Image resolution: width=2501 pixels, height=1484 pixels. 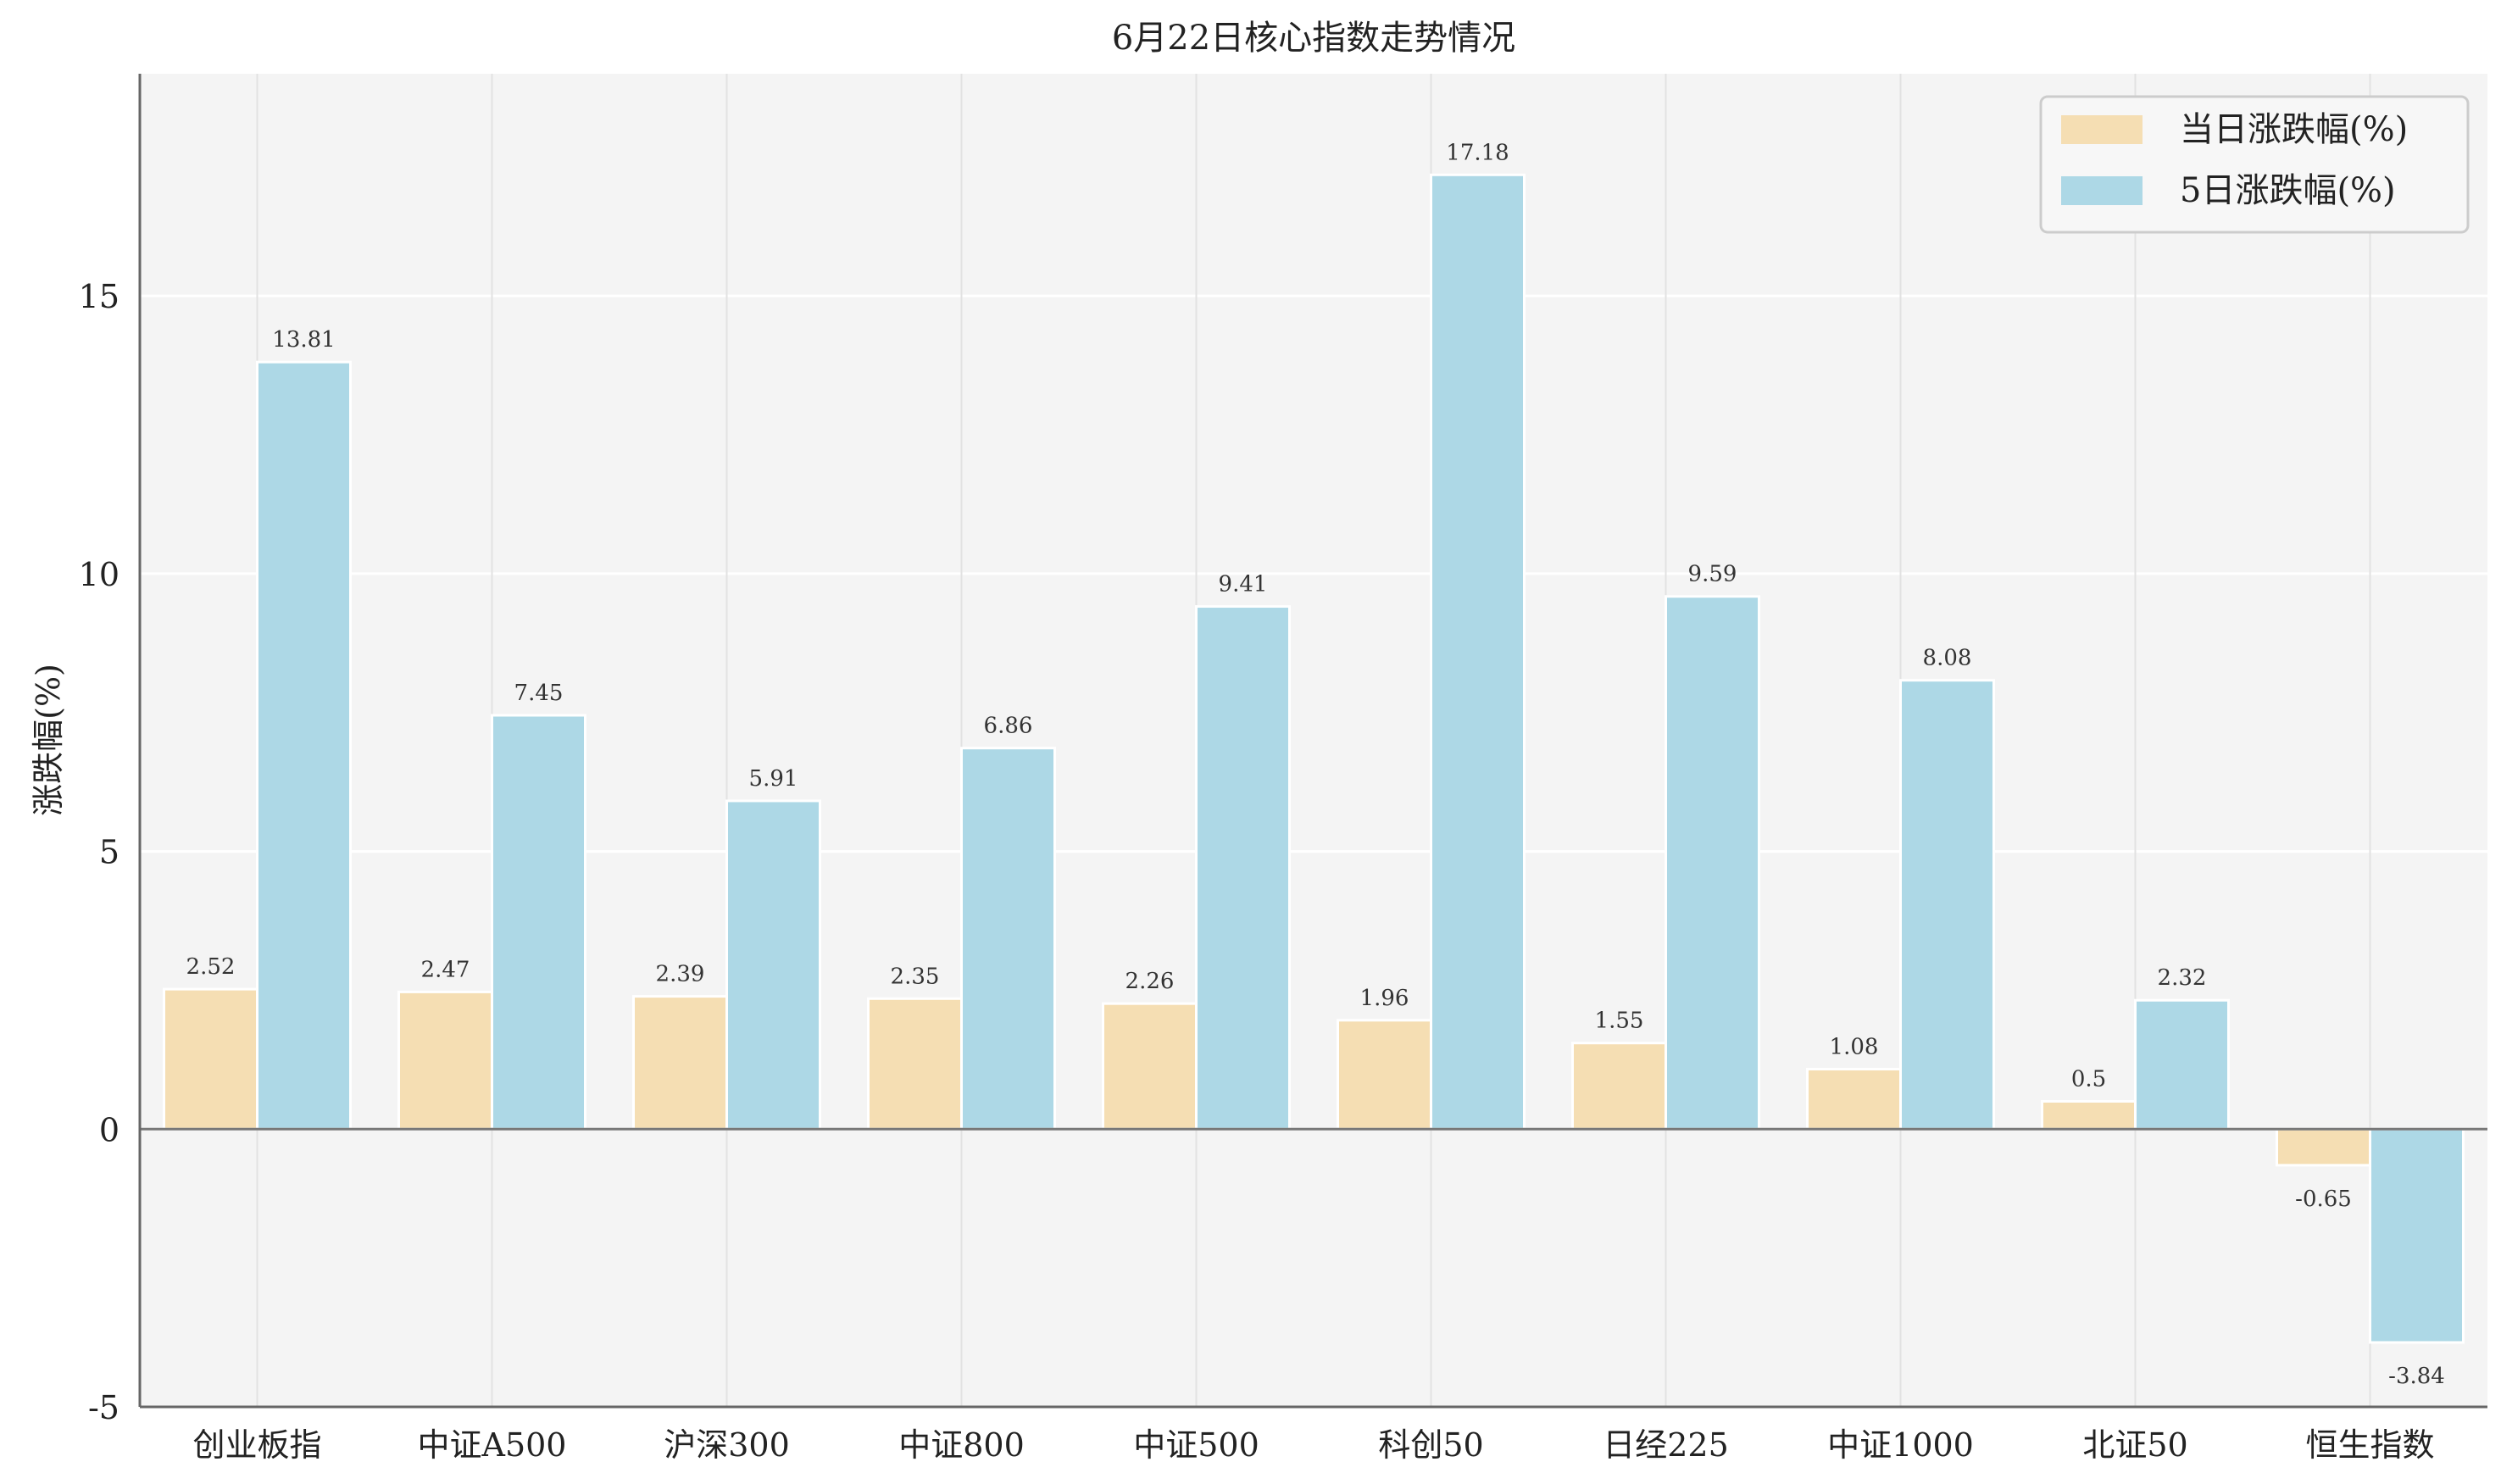 I want to click on data-label-daily: 1.96, so click(x=1384, y=999).